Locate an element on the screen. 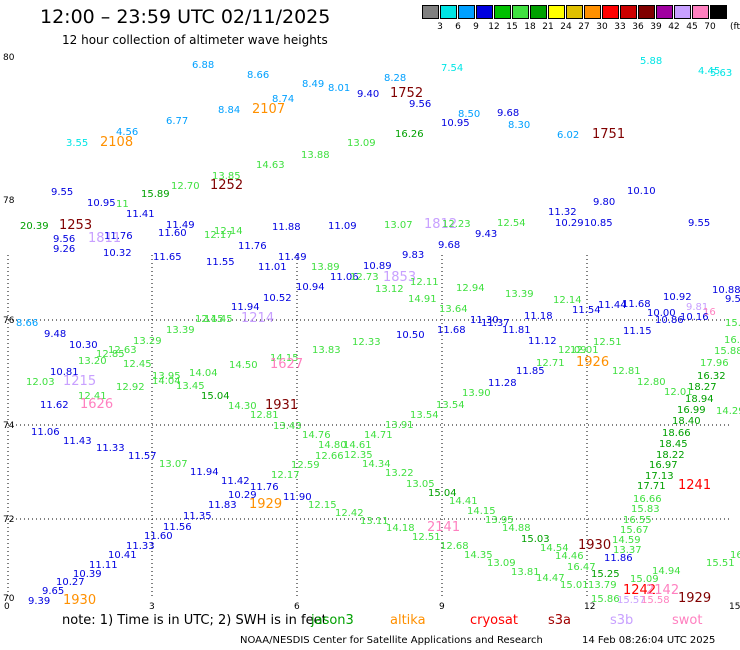 The image size is (740, 650). wave-height-value: 12.94 is located at coordinates (470, 288).